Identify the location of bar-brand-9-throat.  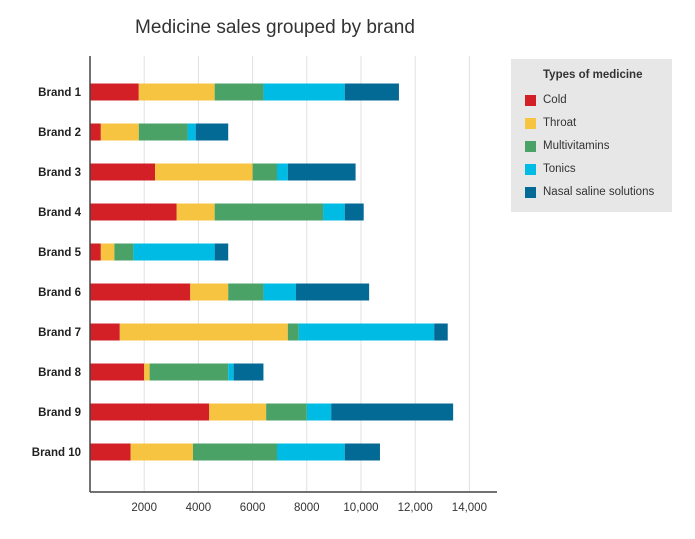
(238, 412).